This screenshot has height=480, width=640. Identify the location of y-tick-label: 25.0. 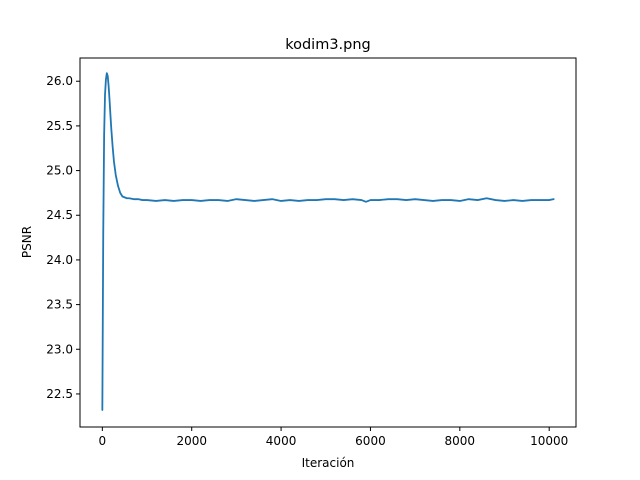
(59, 171).